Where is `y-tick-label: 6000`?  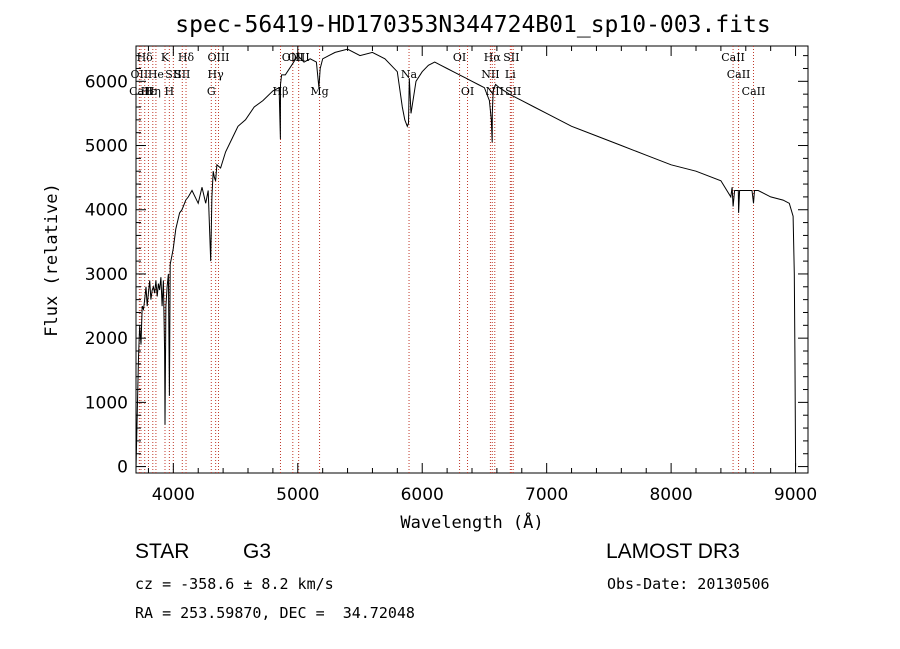
y-tick-label: 6000 is located at coordinates (106, 82).